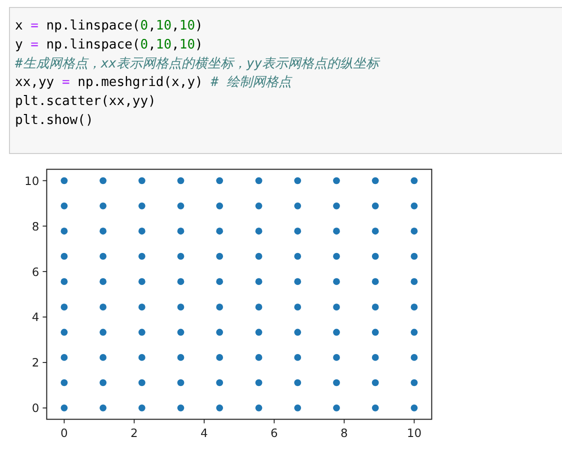 Image resolution: width=562 pixels, height=453 pixels. I want to click on ytick-label: 4, so click(36, 317).